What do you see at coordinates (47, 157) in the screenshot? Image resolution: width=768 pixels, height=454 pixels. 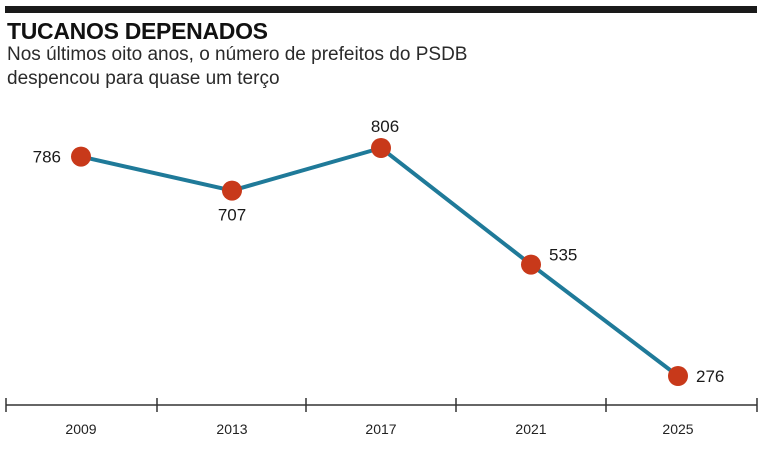 I see `data-label: 786` at bounding box center [47, 157].